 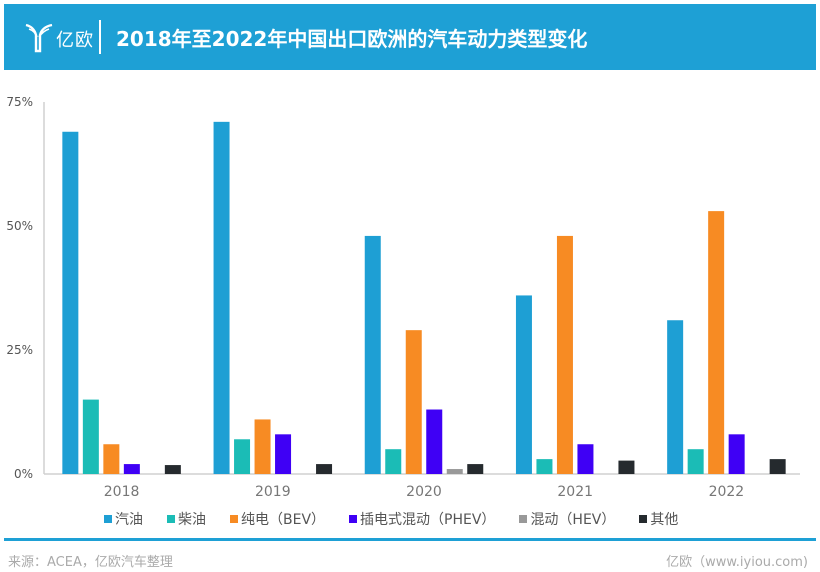 What do you see at coordinates (90, 562) in the screenshot?
I see `source-note: 来源：ACEA，亿欧汽车整理` at bounding box center [90, 562].